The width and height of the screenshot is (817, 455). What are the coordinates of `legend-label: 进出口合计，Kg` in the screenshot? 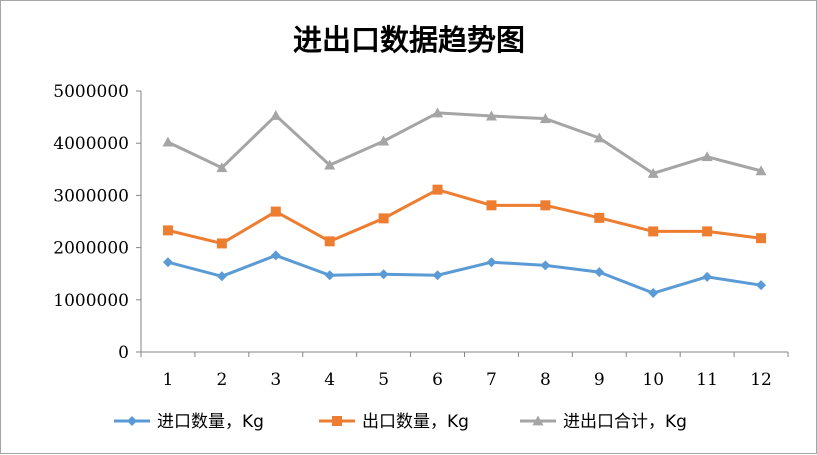 It's located at (625, 422).